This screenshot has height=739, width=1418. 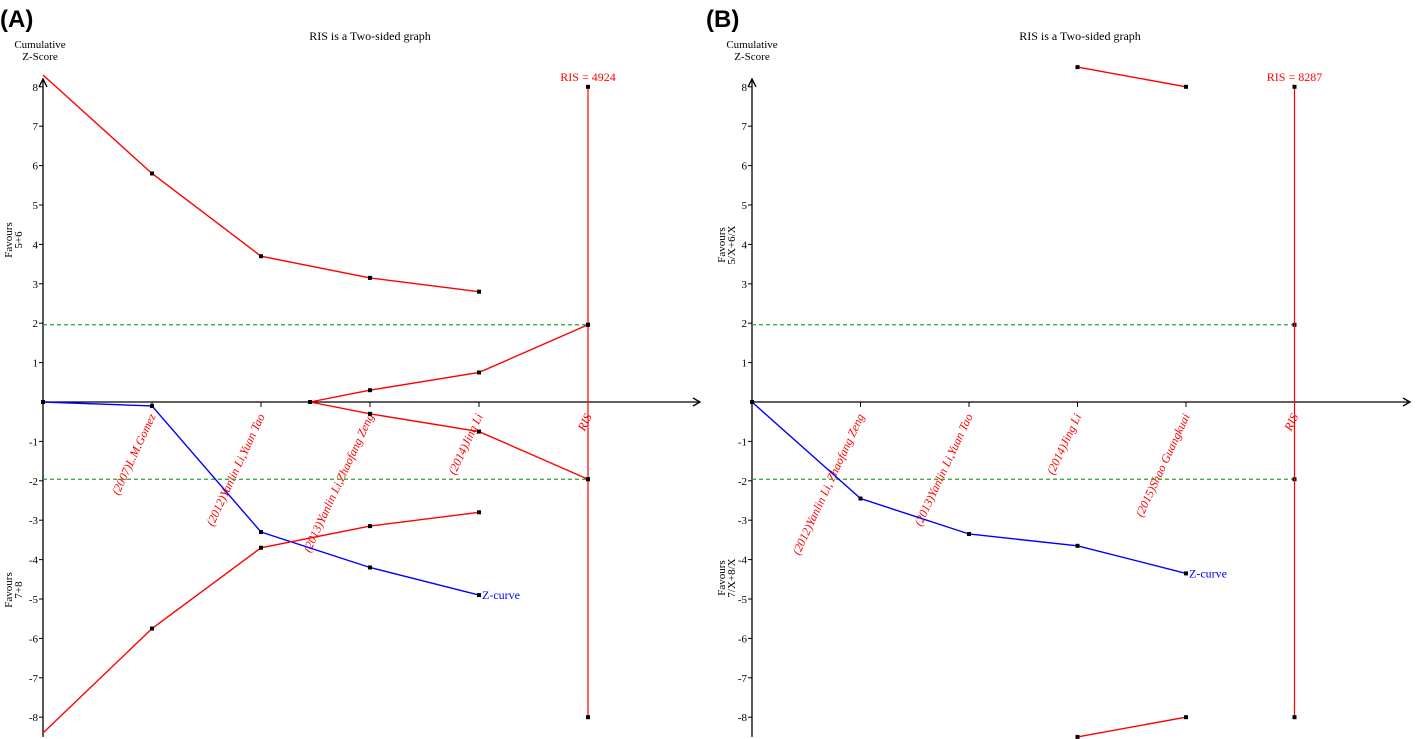 I want to click on p1-y-tick-label: -8, so click(x=743, y=718).